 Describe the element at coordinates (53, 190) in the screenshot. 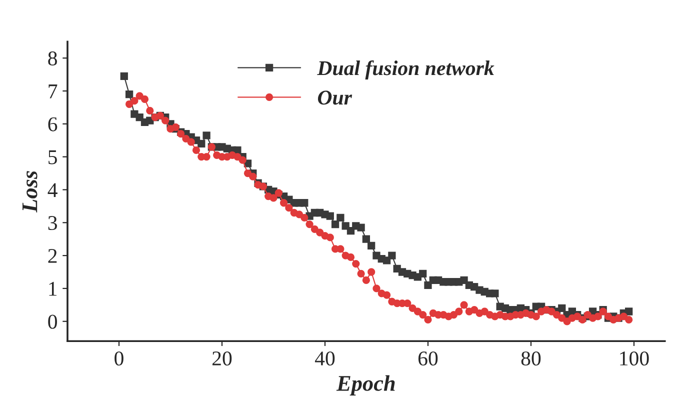

I see `y-tick-label: 4` at that location.